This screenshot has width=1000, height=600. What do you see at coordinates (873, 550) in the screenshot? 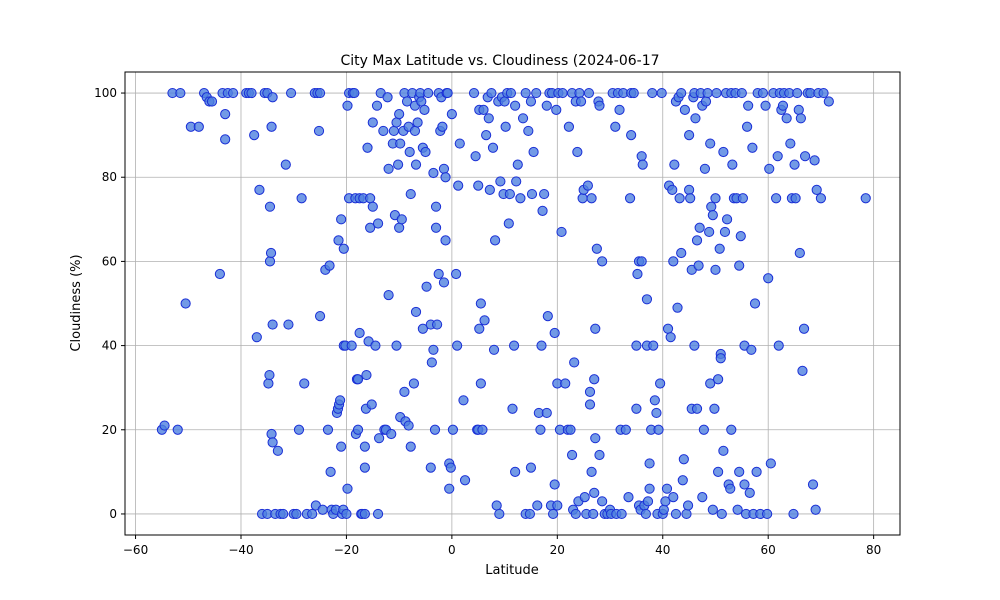
I see `x-tick-label: 80` at bounding box center [873, 550].